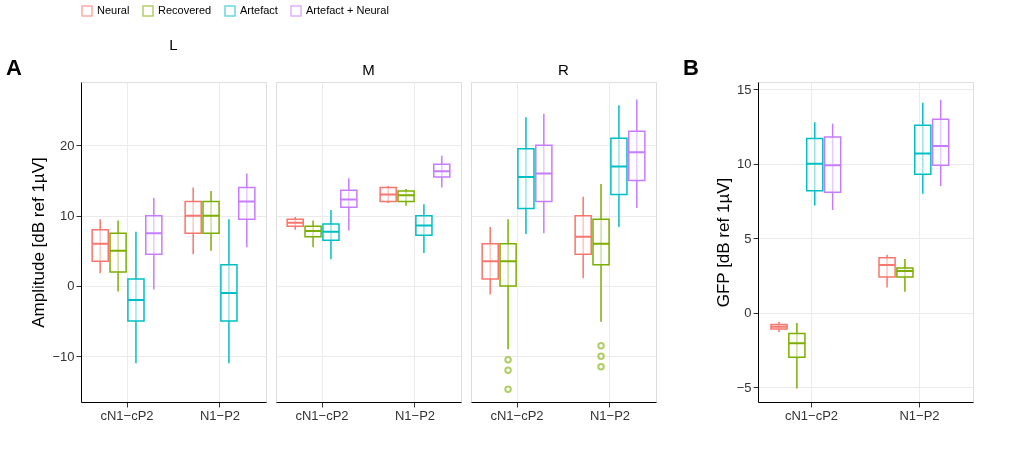 The width and height of the screenshot is (1033, 469). Describe the element at coordinates (564, 69) in the screenshot. I see `chart-title: R` at that location.